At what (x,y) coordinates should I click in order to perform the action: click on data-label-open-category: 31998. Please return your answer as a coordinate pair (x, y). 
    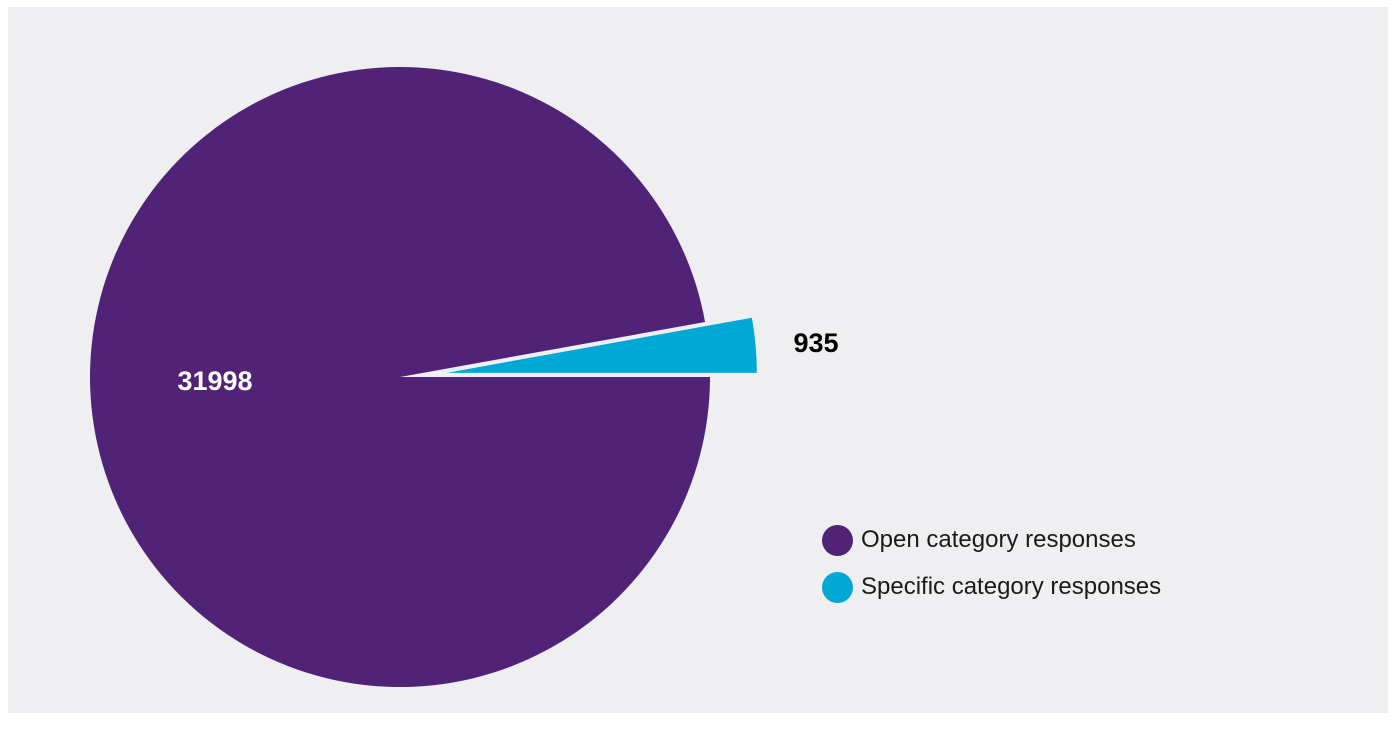
    Looking at the image, I should click on (214, 381).